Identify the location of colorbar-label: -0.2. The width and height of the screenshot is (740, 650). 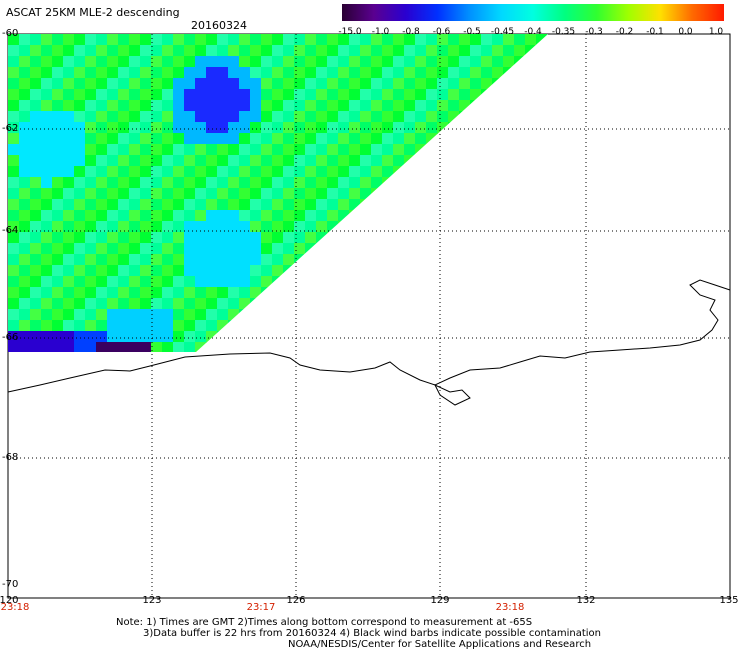
(624, 32).